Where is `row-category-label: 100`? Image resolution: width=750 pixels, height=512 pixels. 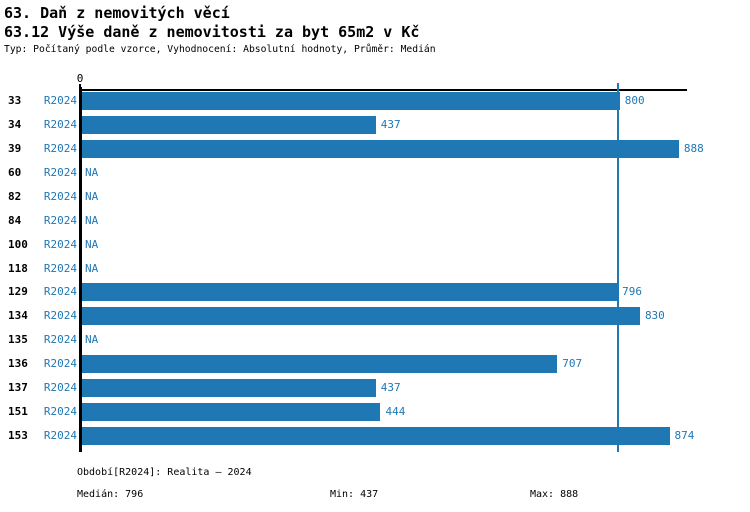
row-category-label: 100 is located at coordinates (18, 244).